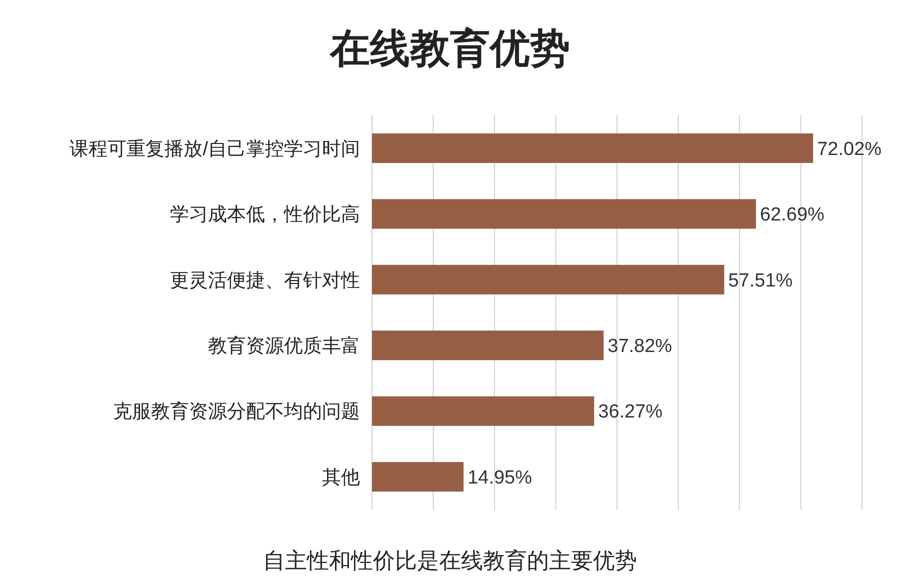 The width and height of the screenshot is (900, 588). I want to click on data-label: 36.27%, so click(630, 412).